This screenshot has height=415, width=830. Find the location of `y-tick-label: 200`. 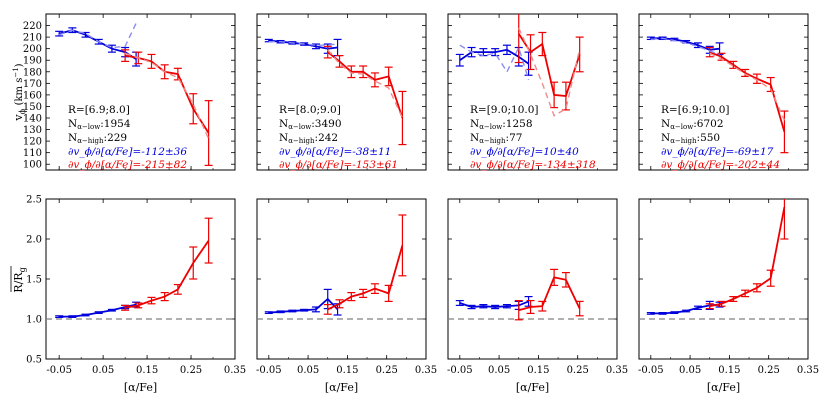

y-tick-label: 200 is located at coordinates (32, 49).